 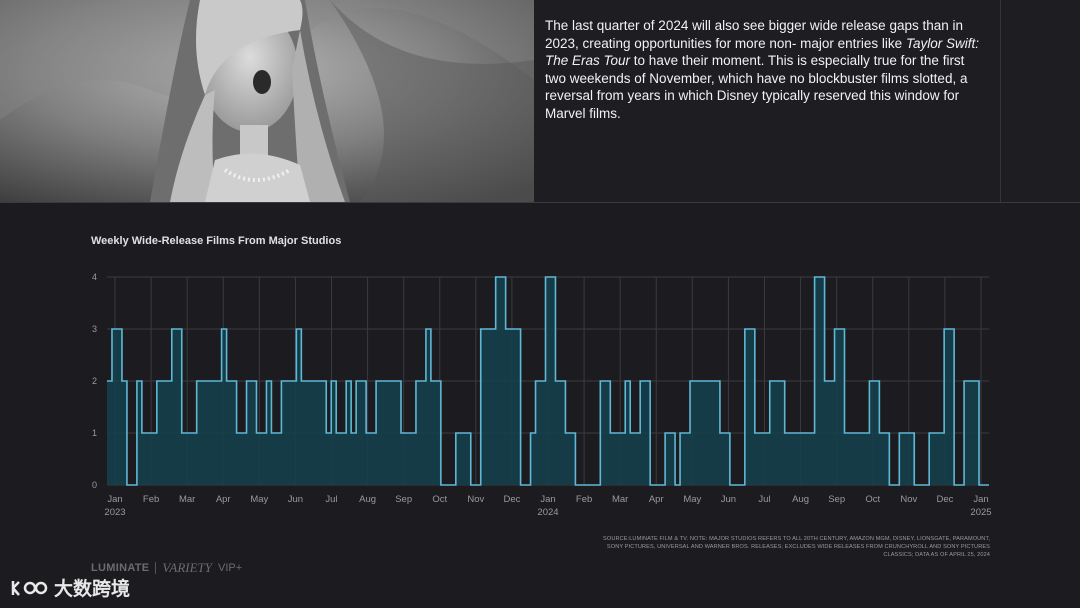 I want to click on y-tick-label: 1, so click(x=94, y=433).